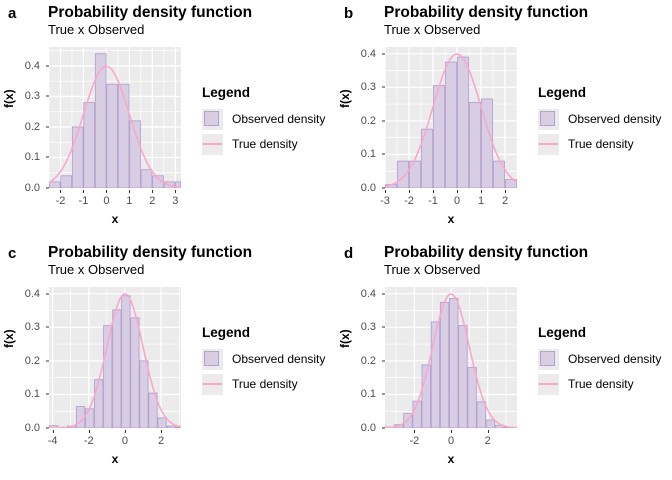  What do you see at coordinates (486, 12) in the screenshot?
I see `panel-title-b: Probability density function` at bounding box center [486, 12].